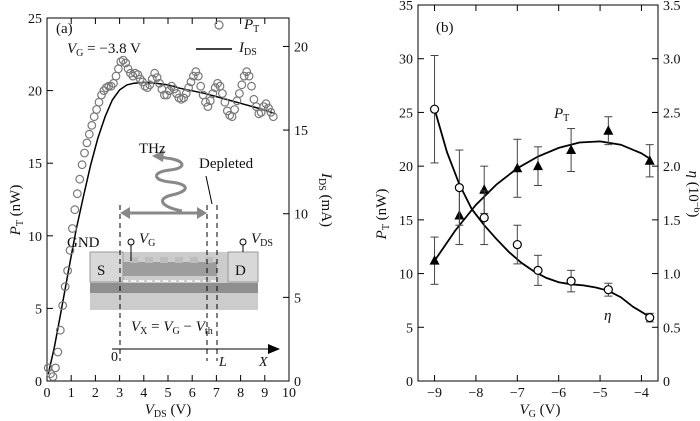 Image resolution: width=700 pixels, height=421 pixels. Describe the element at coordinates (119, 393) in the screenshot. I see `panel-a-x-tick-label: 3` at that location.